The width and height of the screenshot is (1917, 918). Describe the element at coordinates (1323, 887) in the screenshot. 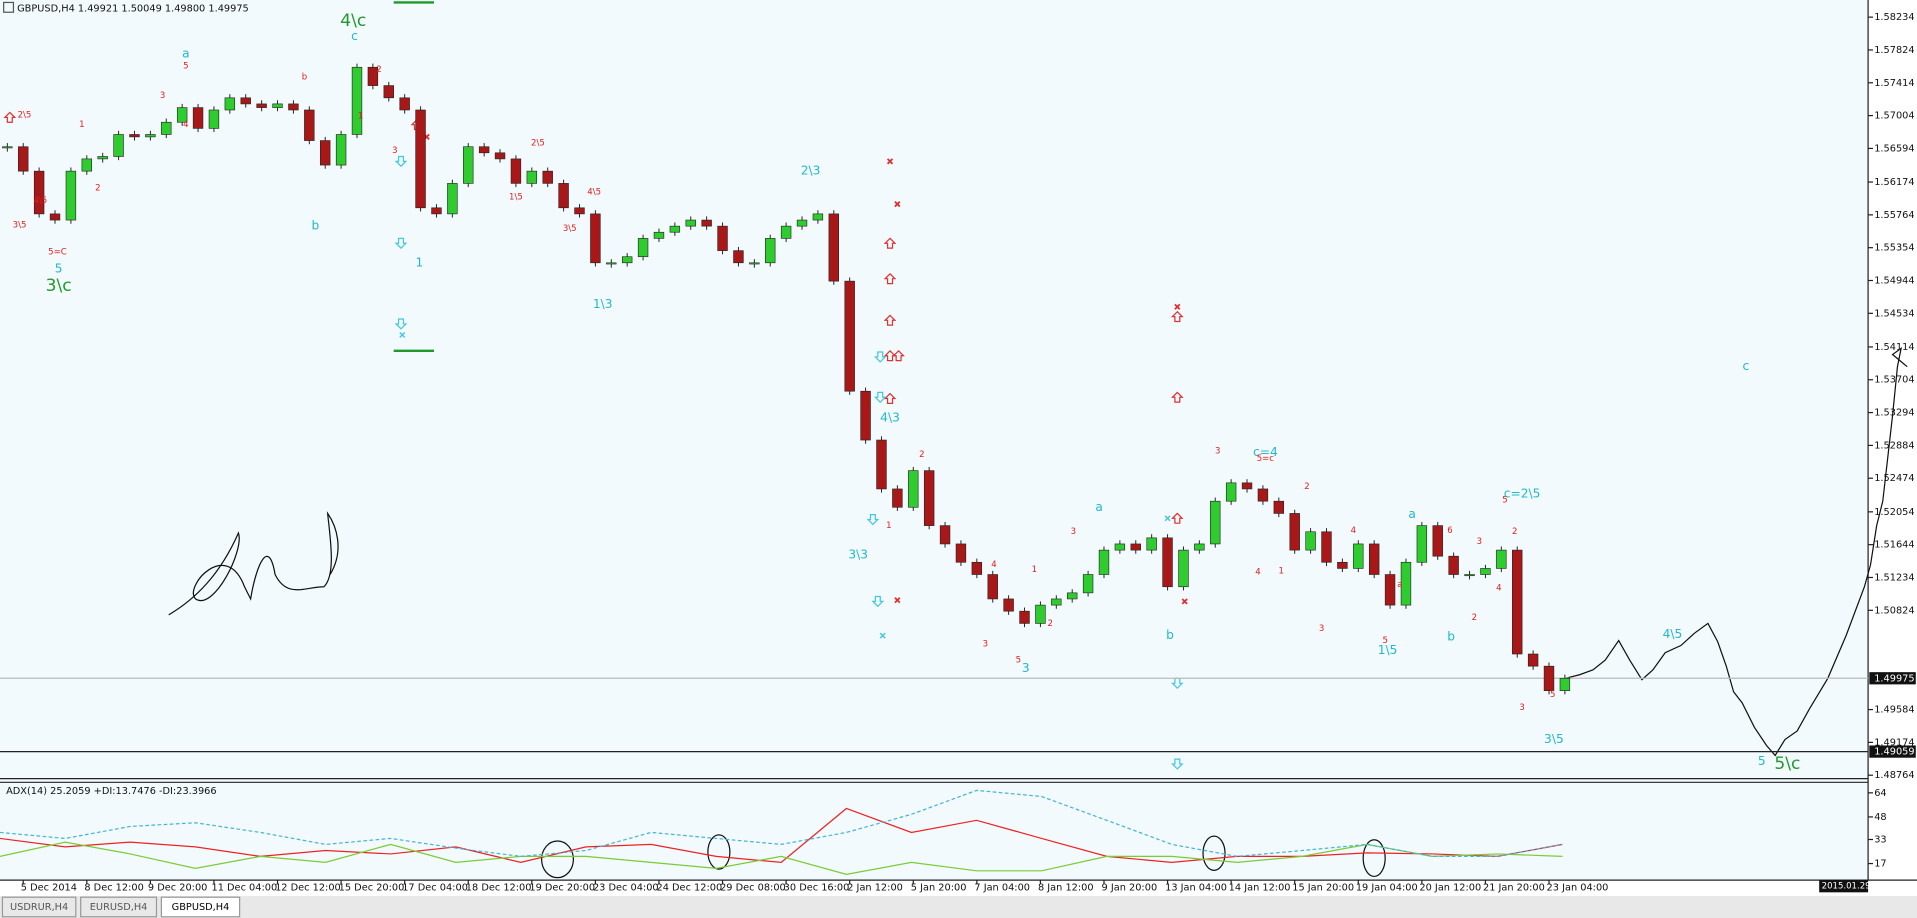

I see `x-tick-label: 15 Jan 20:00` at that location.